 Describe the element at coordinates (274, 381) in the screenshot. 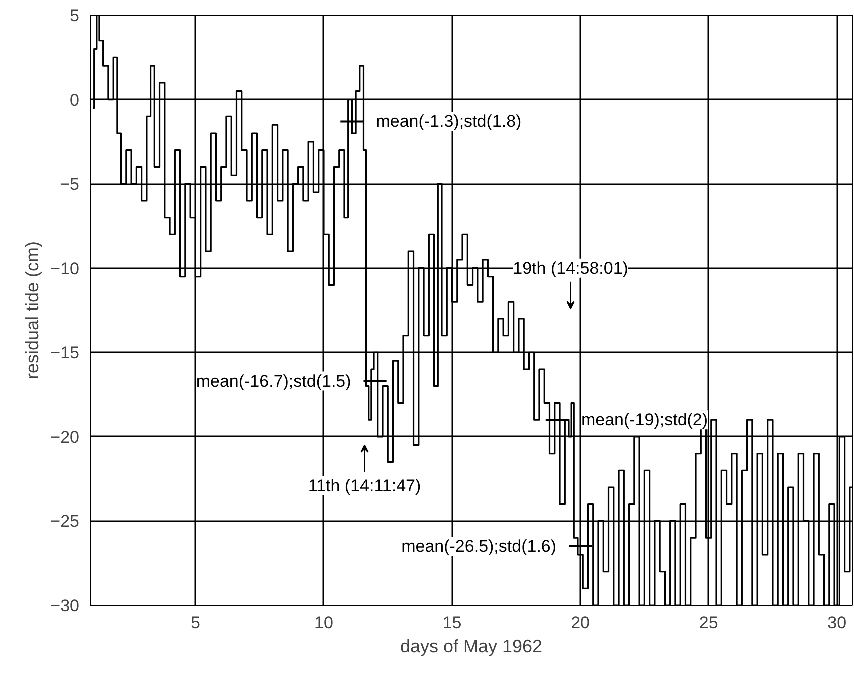

I see `annotation: mean(-16.7);std(1.5)` at that location.